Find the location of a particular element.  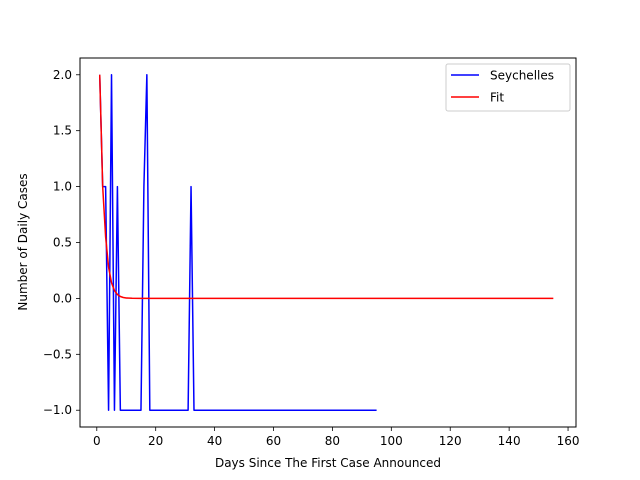

x-tick-label: 140 is located at coordinates (509, 441).